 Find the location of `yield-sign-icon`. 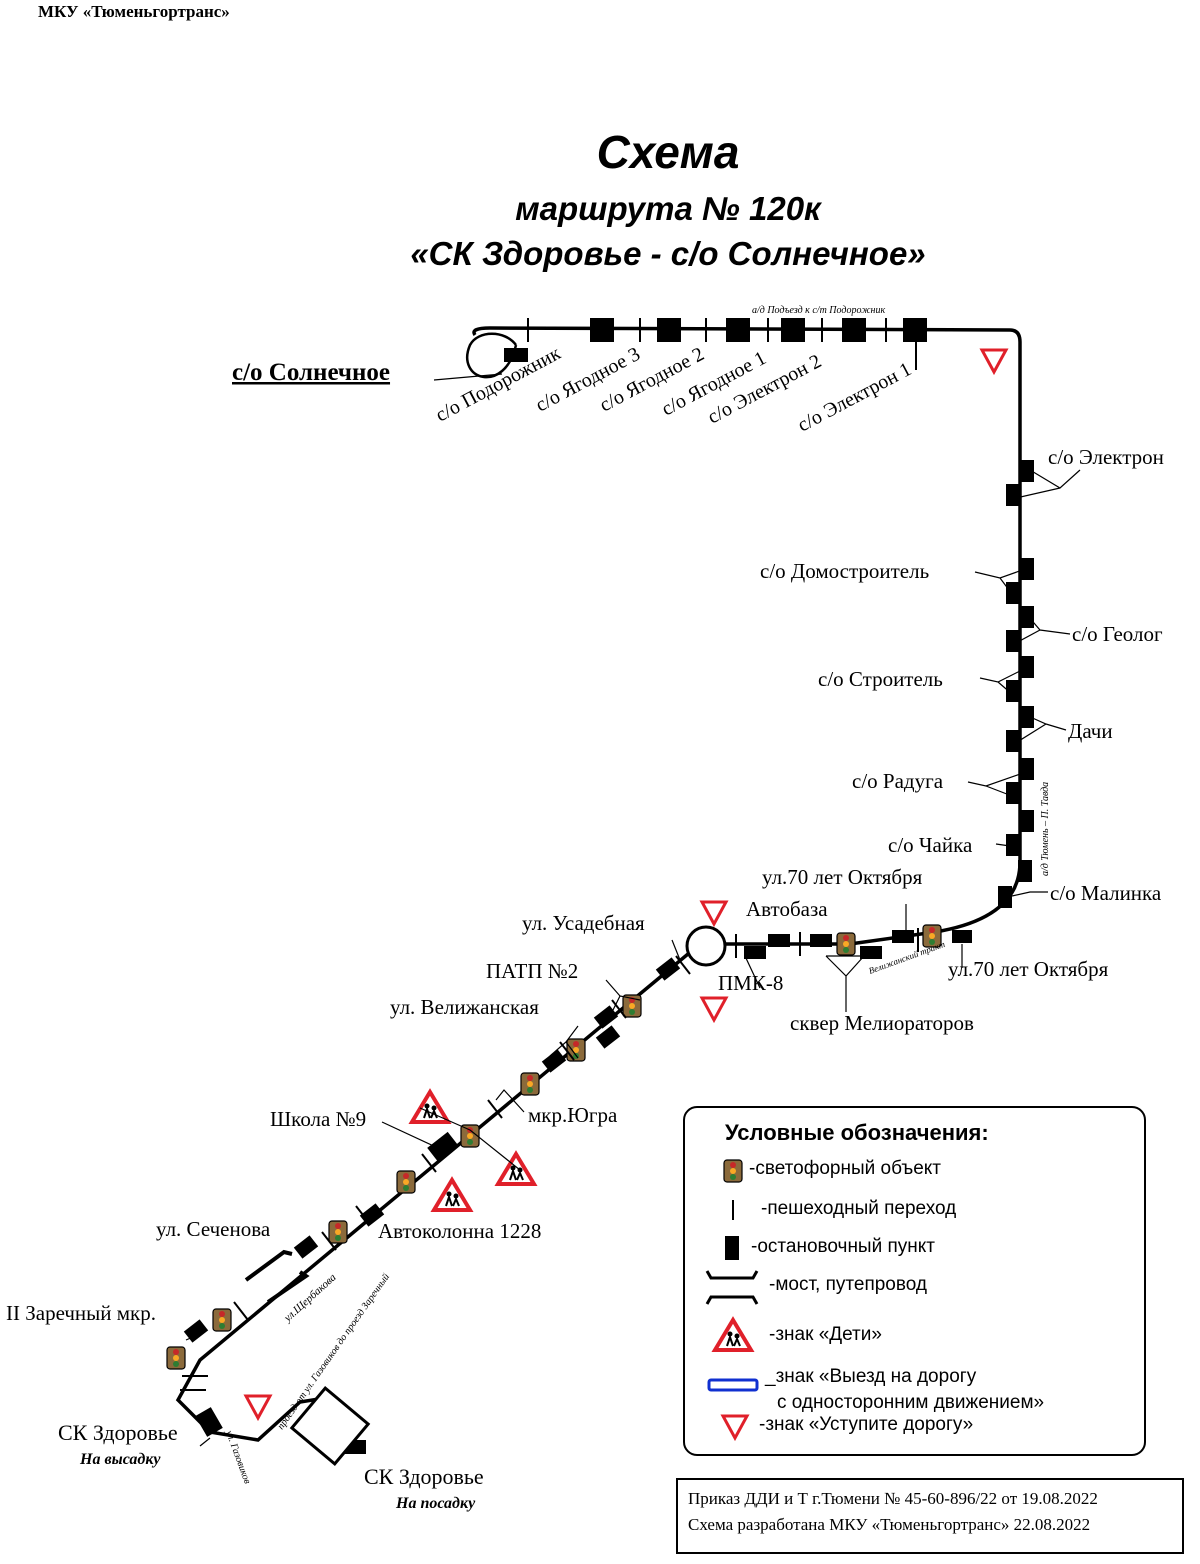

yield-sign-icon is located at coordinates (994, 361).